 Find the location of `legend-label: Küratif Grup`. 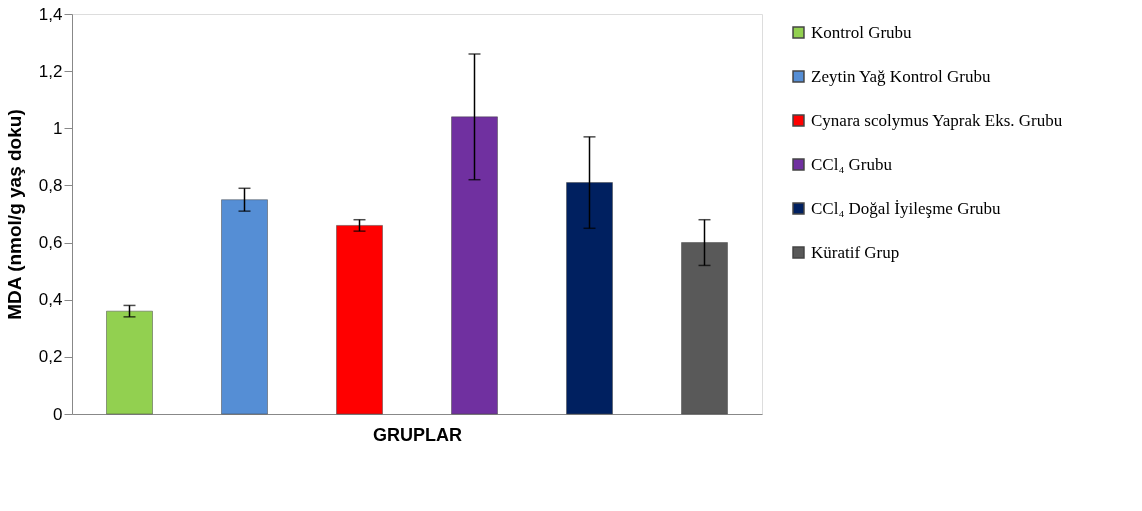

legend-label: Küratif Grup is located at coordinates (855, 252).